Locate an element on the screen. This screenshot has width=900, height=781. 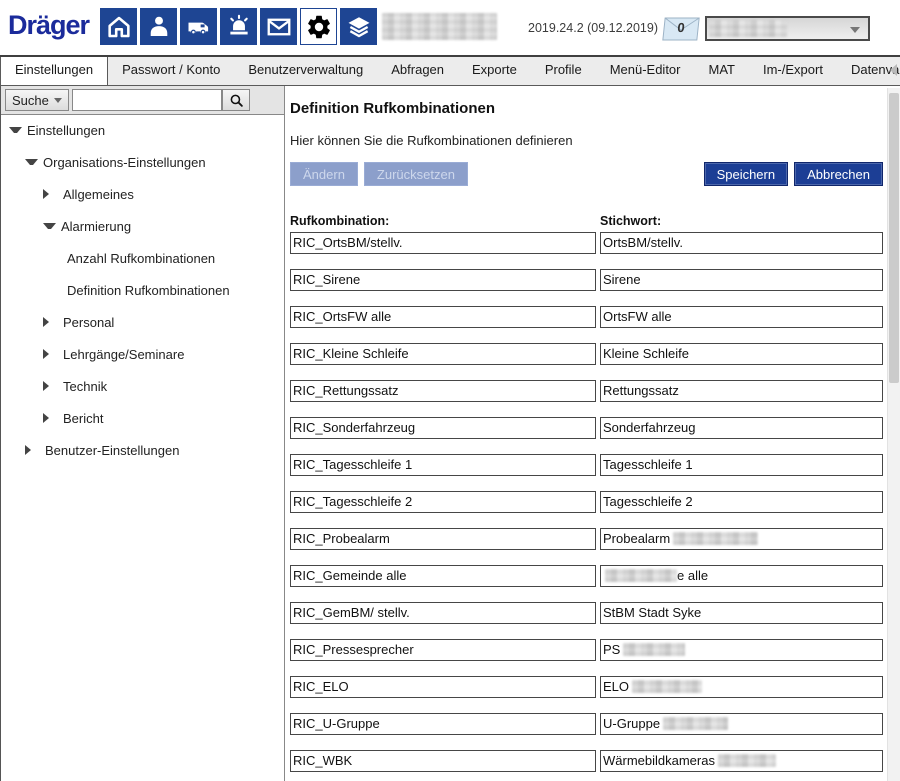
version-label: 2019.24.2 (09.12.2019) is located at coordinates (593, 28).